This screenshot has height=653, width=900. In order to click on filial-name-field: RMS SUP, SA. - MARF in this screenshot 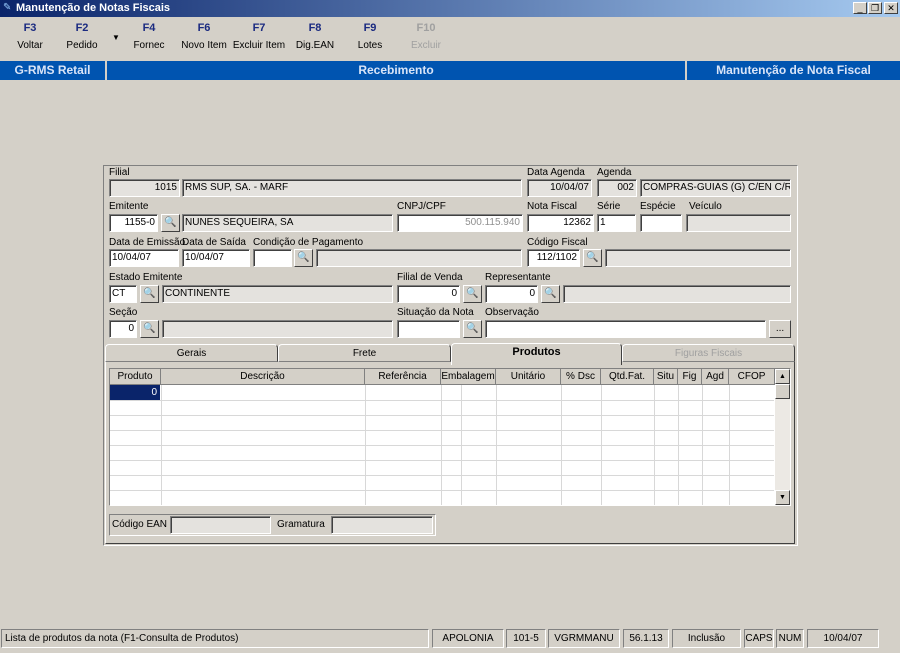, I will do `click(352, 188)`.